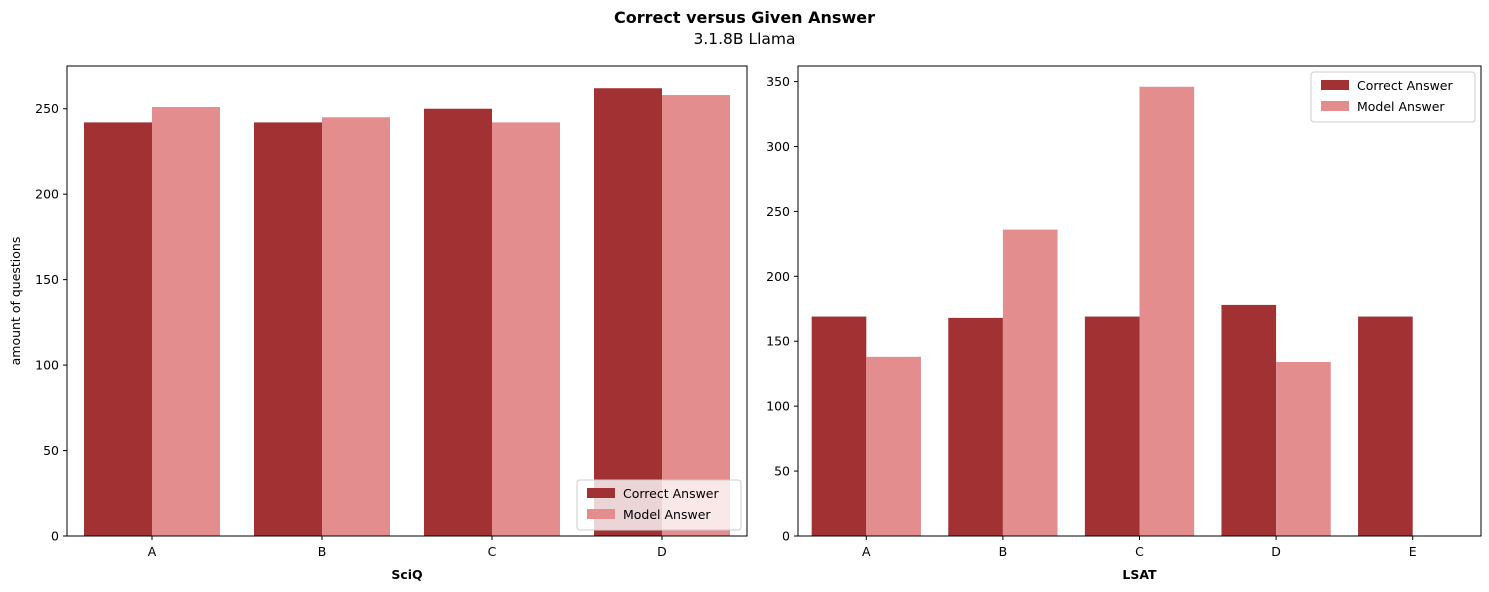 The height and width of the screenshot is (592, 1489). What do you see at coordinates (782, 471) in the screenshot?
I see `lsat-ytick-label: 50` at bounding box center [782, 471].